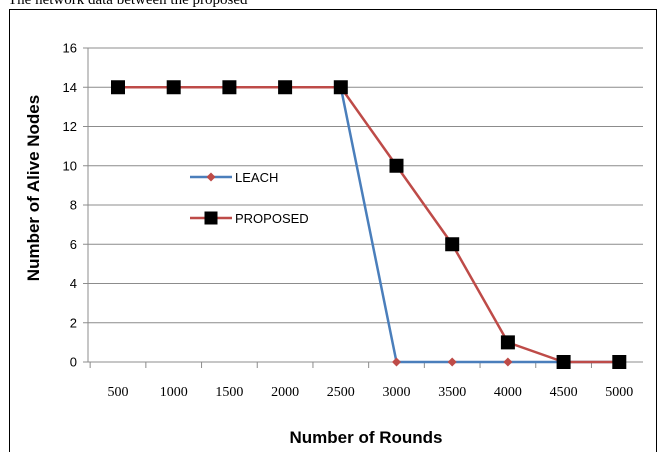  Describe the element at coordinates (397, 392) in the screenshot. I see `x-tick-label: 3000` at that location.